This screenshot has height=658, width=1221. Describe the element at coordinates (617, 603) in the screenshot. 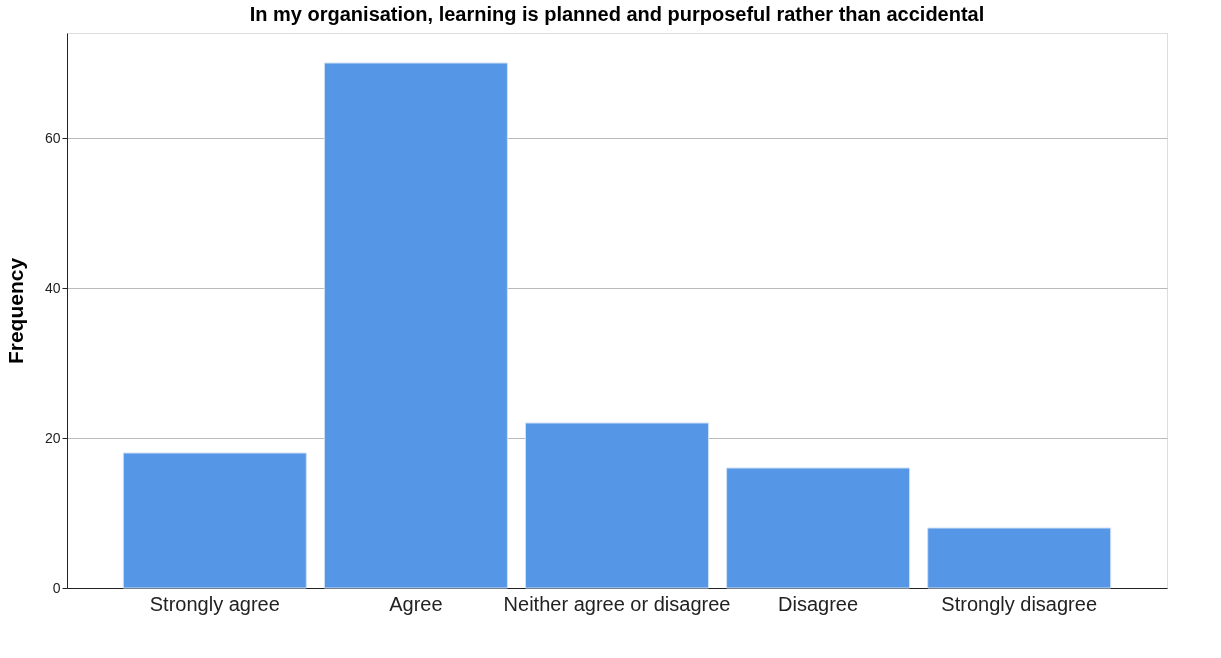

I see `x-tick-label: Neither agree or disagree` at that location.